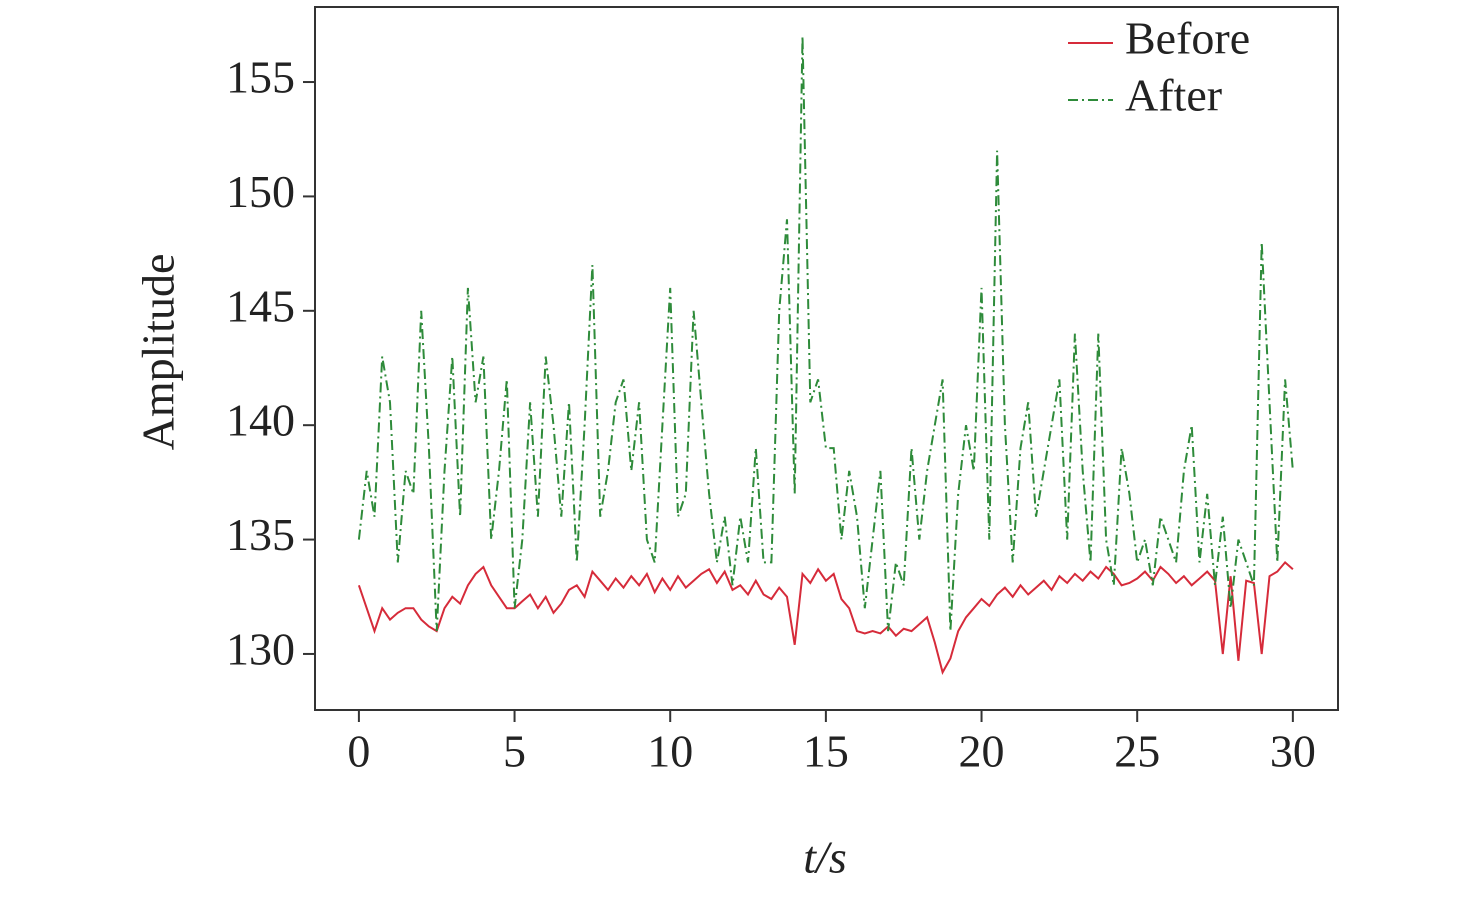 The width and height of the screenshot is (1476, 902). Describe the element at coordinates (1173, 95) in the screenshot. I see `legend-label: After` at that location.